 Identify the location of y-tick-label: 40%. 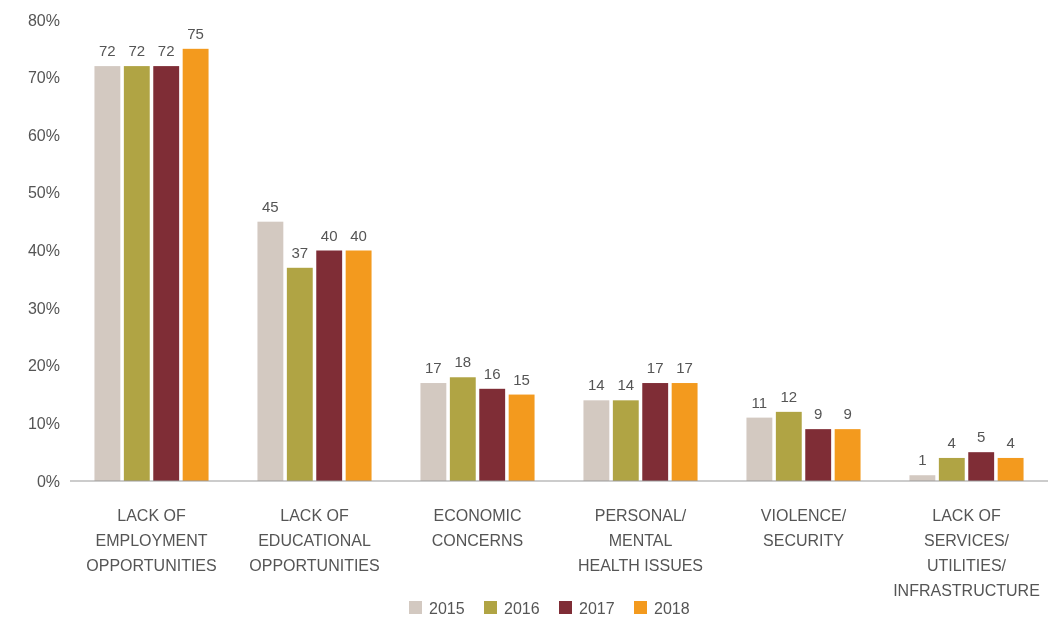
(43, 251).